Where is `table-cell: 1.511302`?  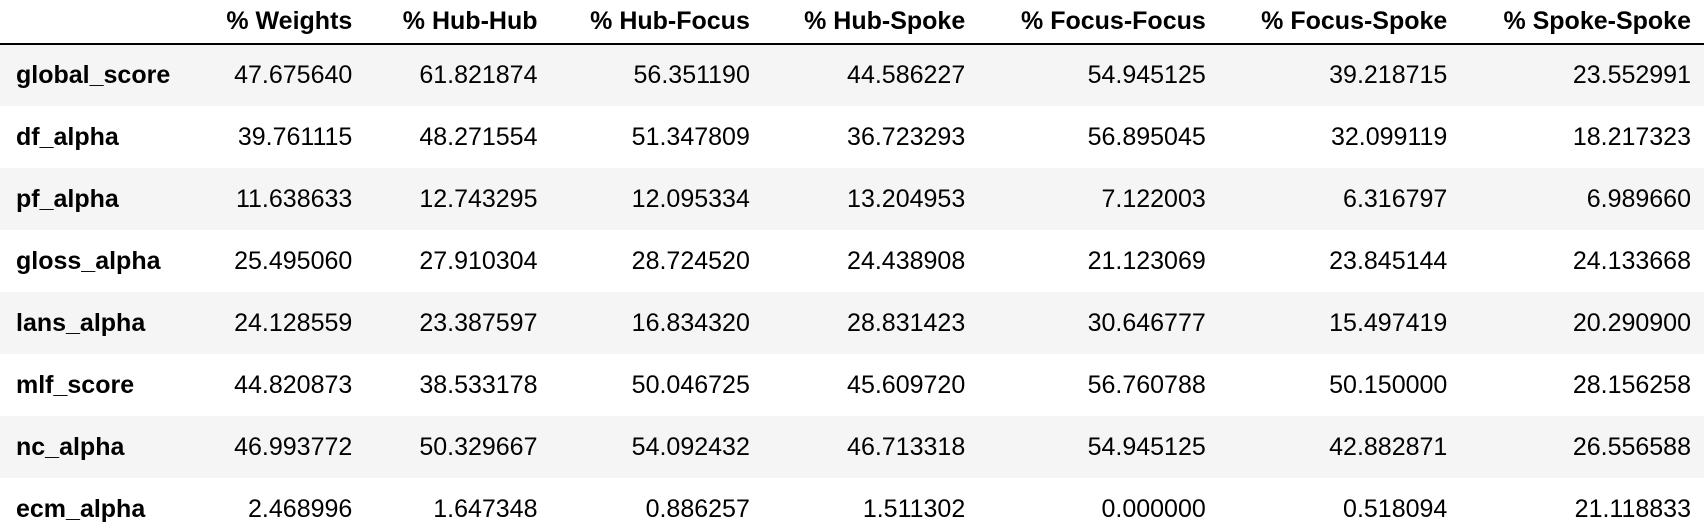
table-cell: 1.511302 is located at coordinates (914, 508).